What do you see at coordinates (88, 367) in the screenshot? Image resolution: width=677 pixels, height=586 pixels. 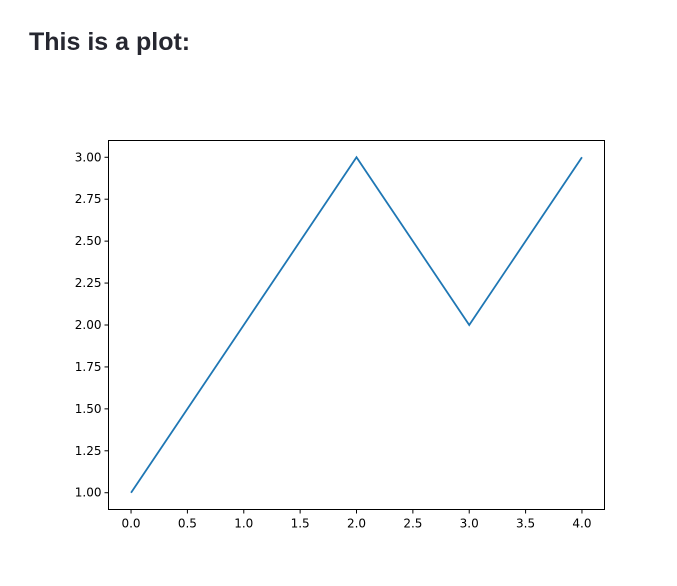 I see `y-tick-label: 1.75` at bounding box center [88, 367].